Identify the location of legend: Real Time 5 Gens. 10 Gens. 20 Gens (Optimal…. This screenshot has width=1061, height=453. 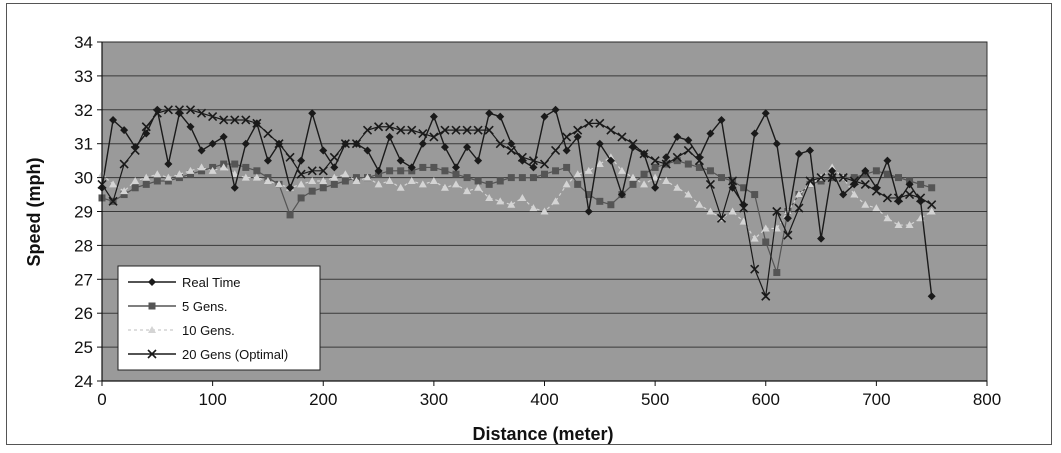
(219, 318).